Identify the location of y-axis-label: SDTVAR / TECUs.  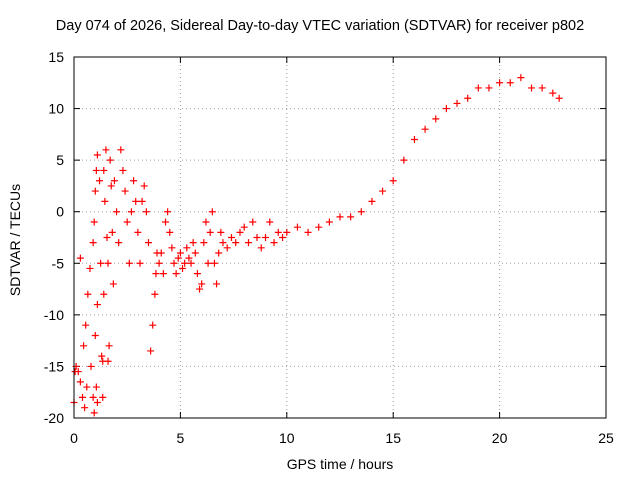
(15, 240).